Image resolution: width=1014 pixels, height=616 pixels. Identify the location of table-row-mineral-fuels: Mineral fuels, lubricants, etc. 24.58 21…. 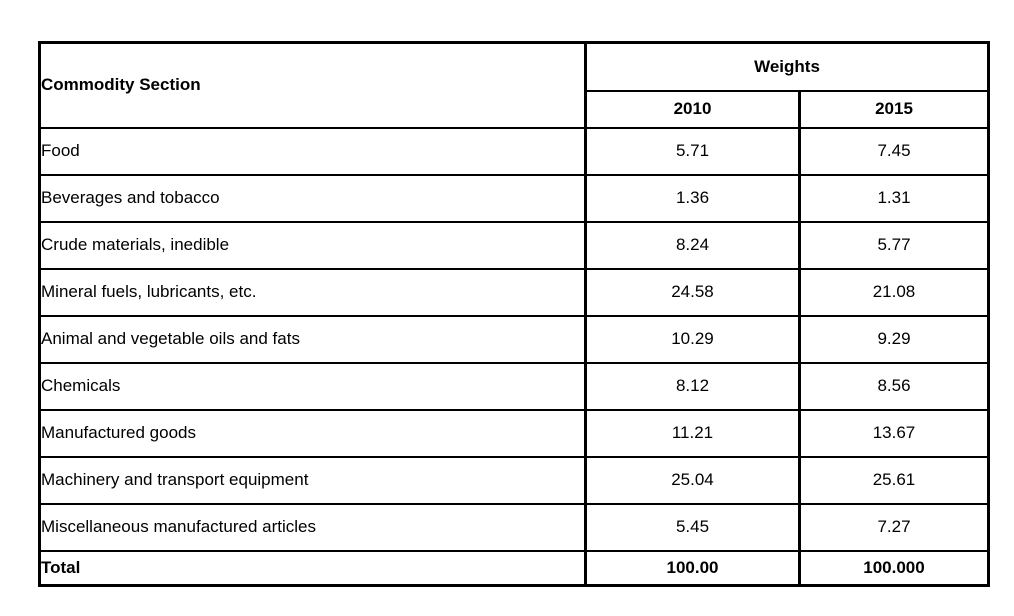
(514, 292).